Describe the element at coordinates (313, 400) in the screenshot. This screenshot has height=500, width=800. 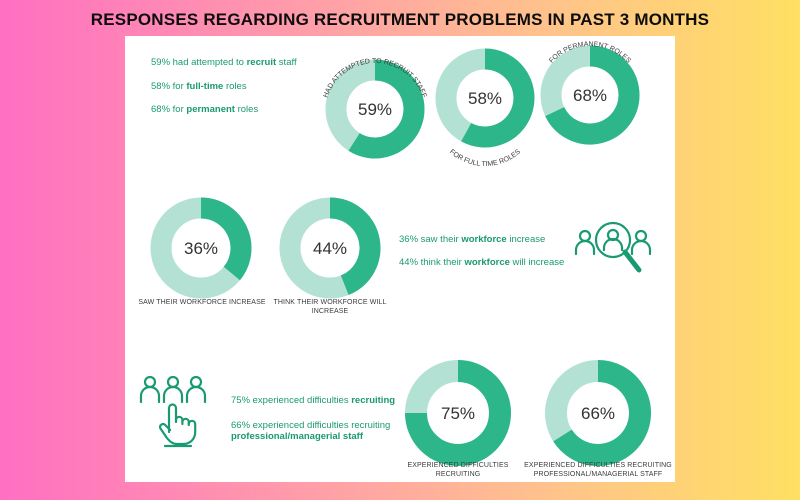
I see `stat-text-difficulties-recruiting: 75% experienced difficulties recruiting` at that location.